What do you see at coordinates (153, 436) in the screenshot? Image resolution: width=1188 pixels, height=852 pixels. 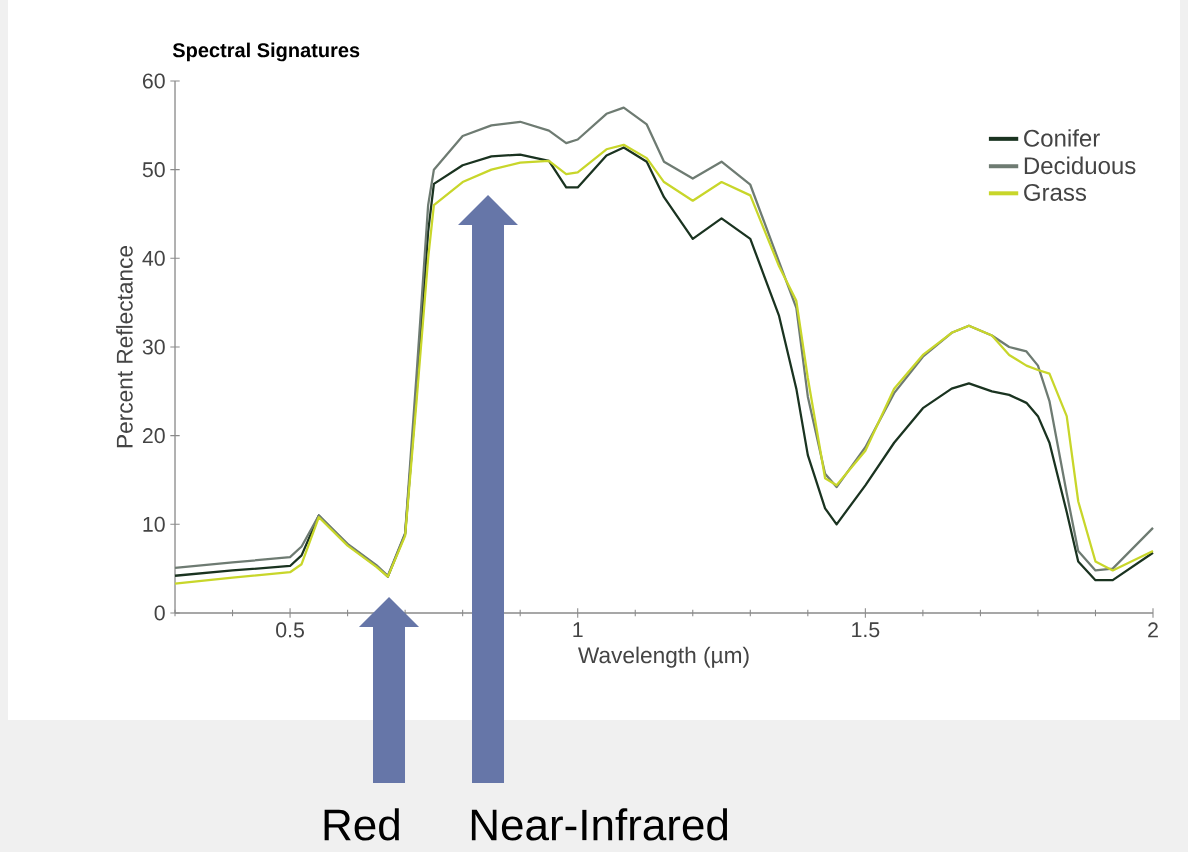 I see `y-tick-label: 20` at bounding box center [153, 436].